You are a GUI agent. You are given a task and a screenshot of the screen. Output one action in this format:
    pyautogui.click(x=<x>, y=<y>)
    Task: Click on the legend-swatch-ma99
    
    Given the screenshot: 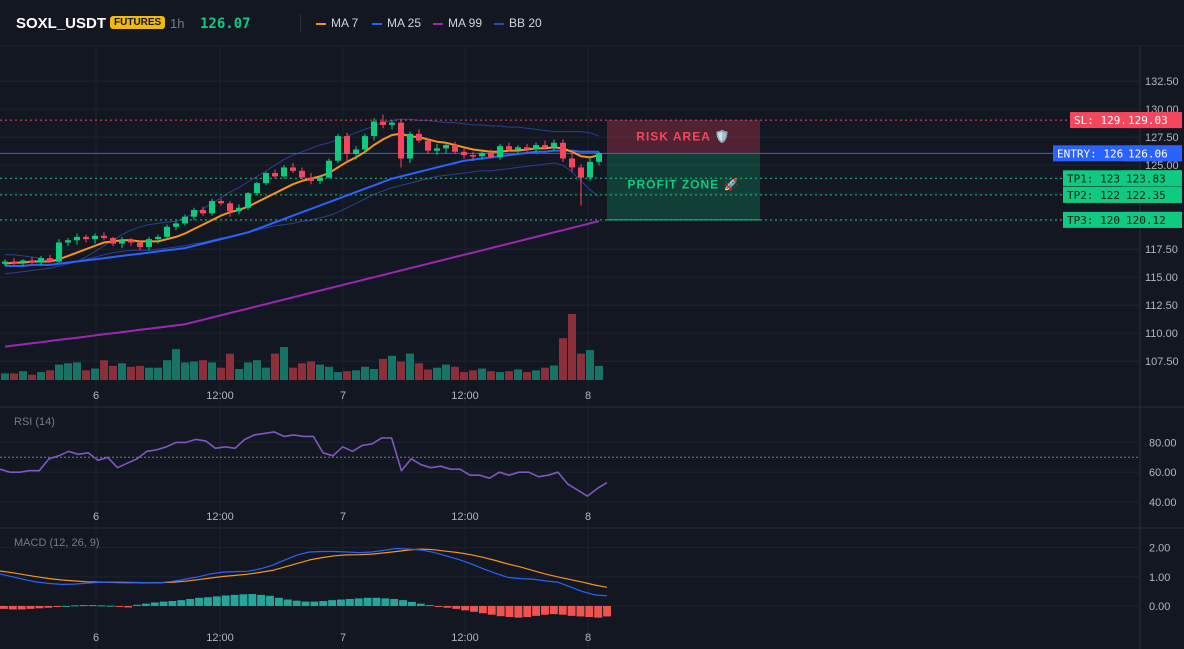 What is the action you would take?
    pyautogui.click(x=438, y=23)
    